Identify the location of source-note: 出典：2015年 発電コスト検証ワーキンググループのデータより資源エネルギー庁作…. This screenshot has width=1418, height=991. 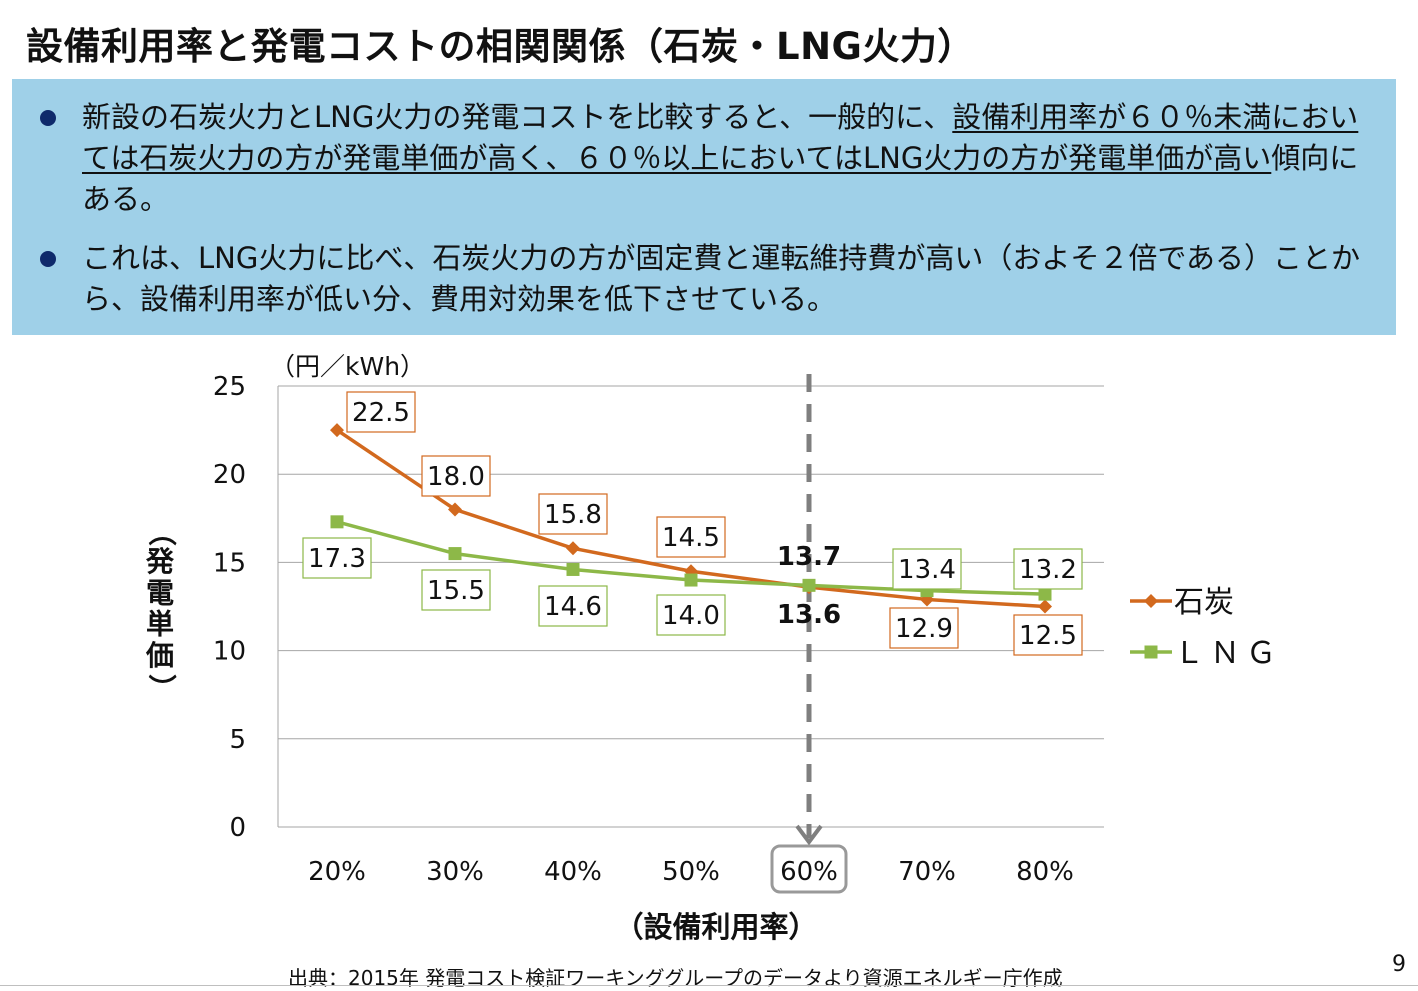
(675, 978).